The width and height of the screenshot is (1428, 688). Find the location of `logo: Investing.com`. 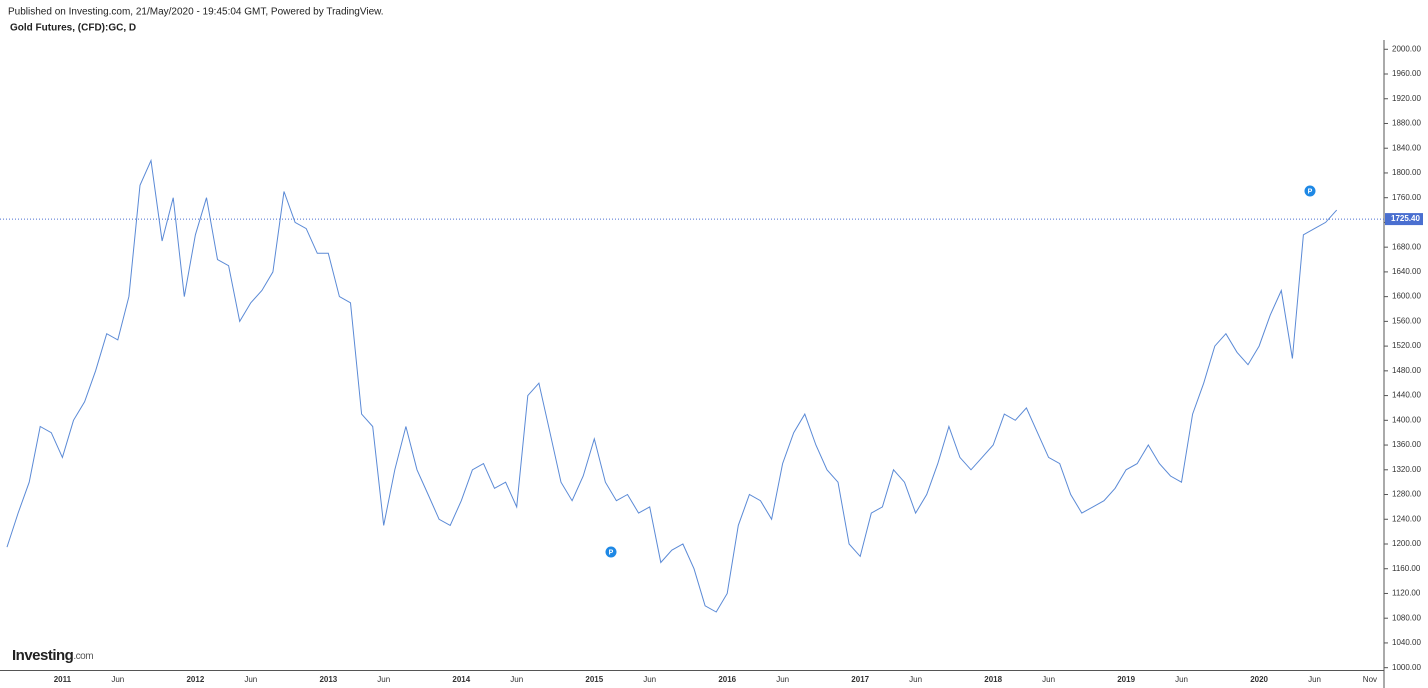

logo: Investing.com is located at coordinates (52, 655).